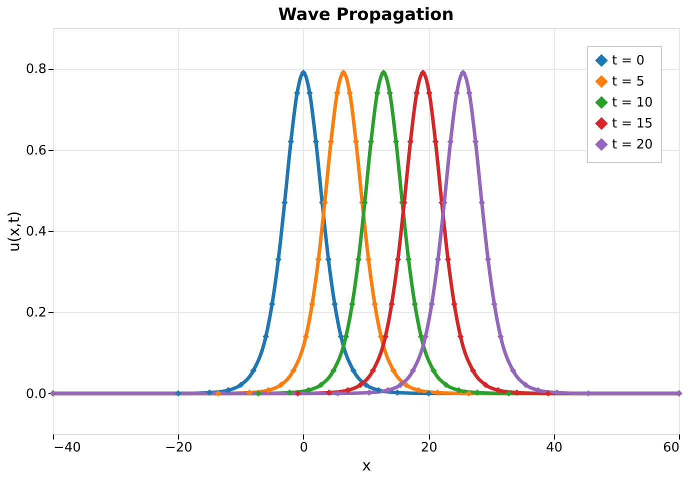  What do you see at coordinates (429, 448) in the screenshot?
I see `x-tick-label: 20` at bounding box center [429, 448].